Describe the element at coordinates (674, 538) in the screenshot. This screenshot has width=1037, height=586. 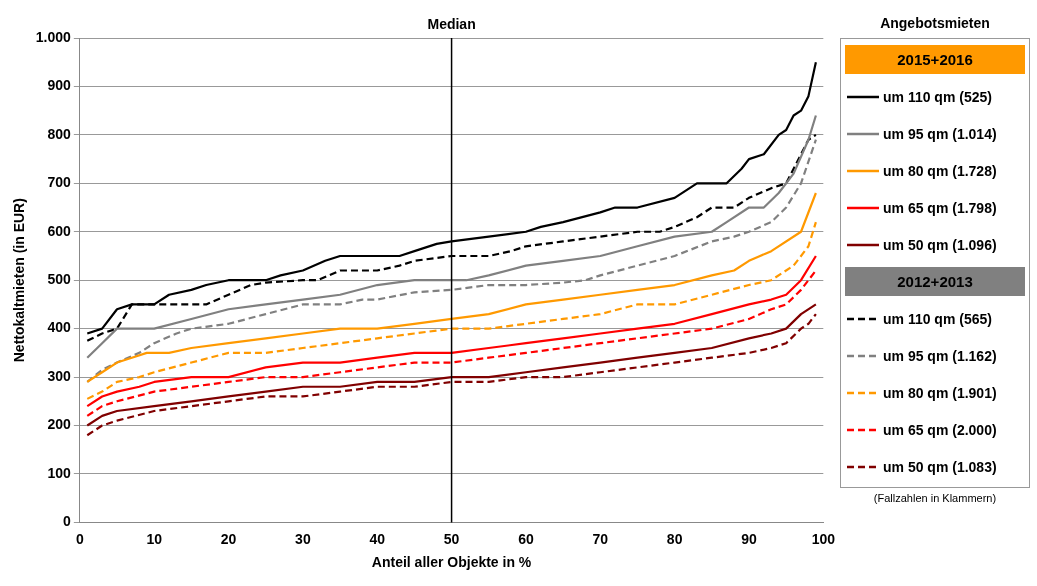
I see `x-tick-label: 80` at that location.